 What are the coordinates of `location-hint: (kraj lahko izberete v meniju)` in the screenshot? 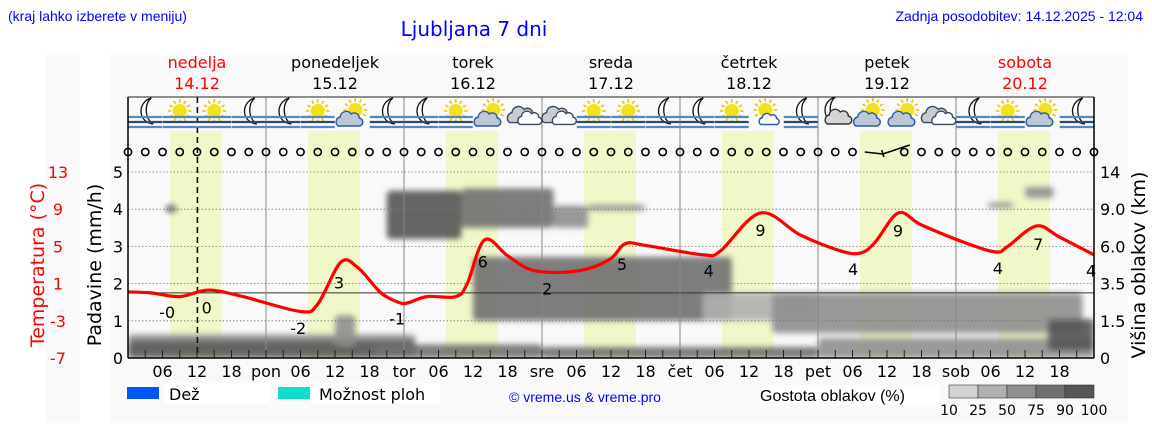 It's located at (97, 16).